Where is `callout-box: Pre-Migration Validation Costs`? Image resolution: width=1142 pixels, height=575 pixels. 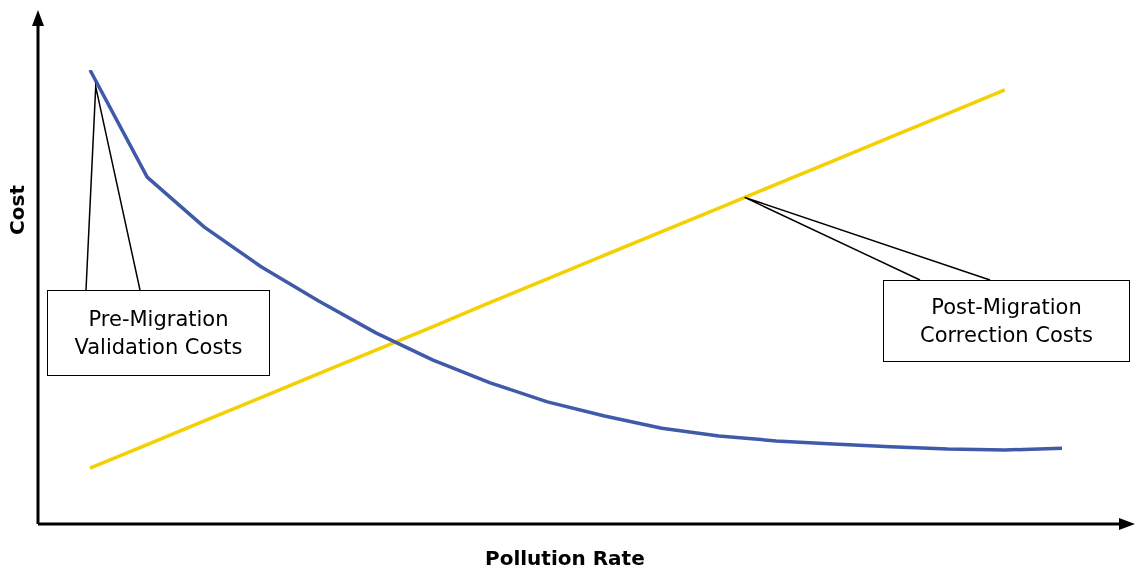
callout-box: Pre-Migration Validation Costs is located at coordinates (158, 333).